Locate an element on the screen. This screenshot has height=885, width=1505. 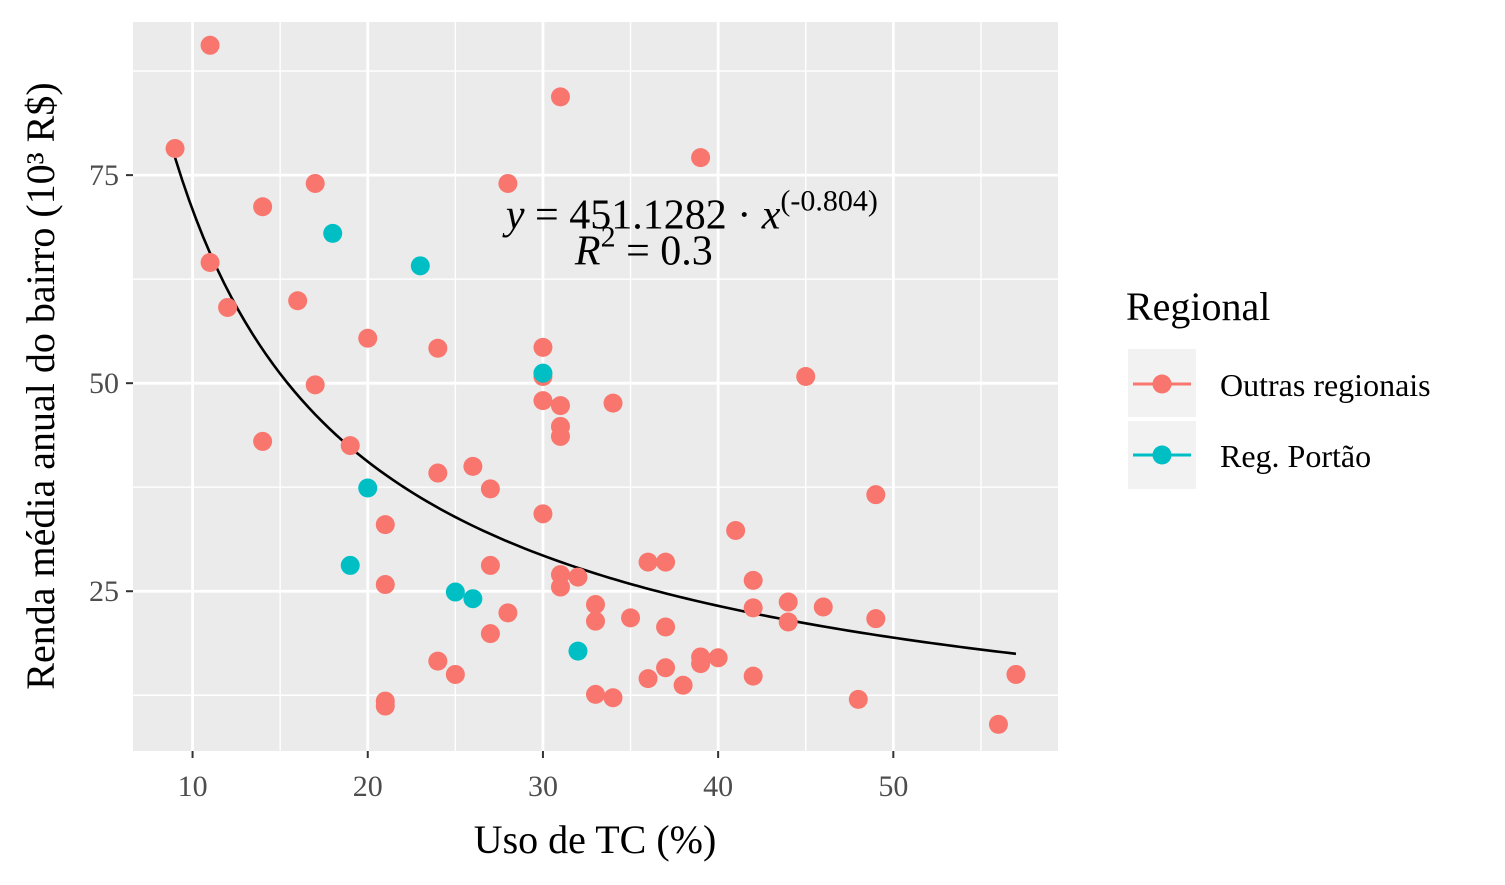
legend-item-reg-portao: Reg. Portão is located at coordinates (1249, 455).